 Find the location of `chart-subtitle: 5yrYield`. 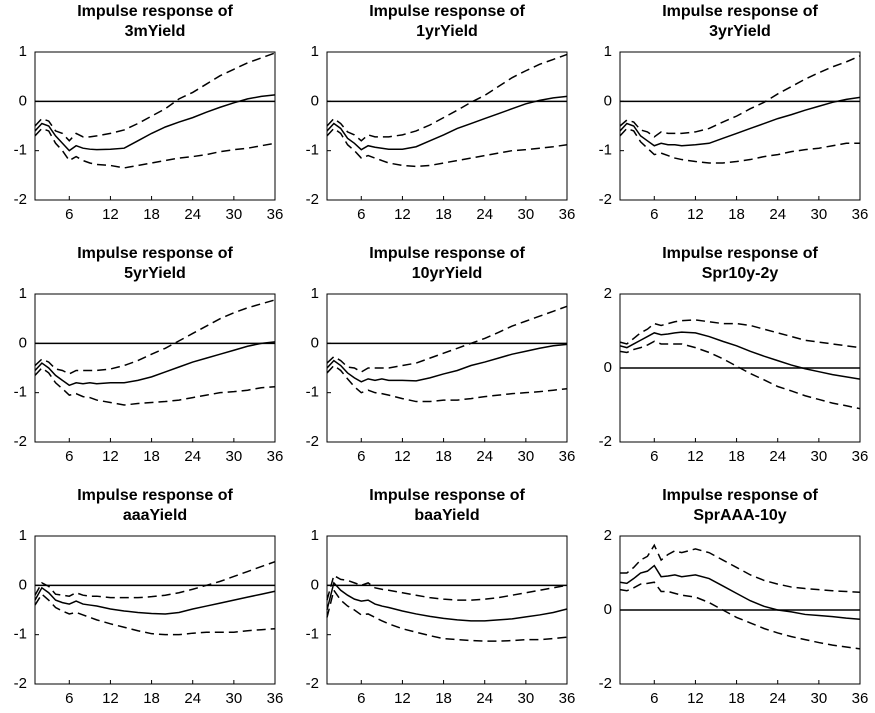

chart-subtitle: 5yrYield is located at coordinates (155, 273).